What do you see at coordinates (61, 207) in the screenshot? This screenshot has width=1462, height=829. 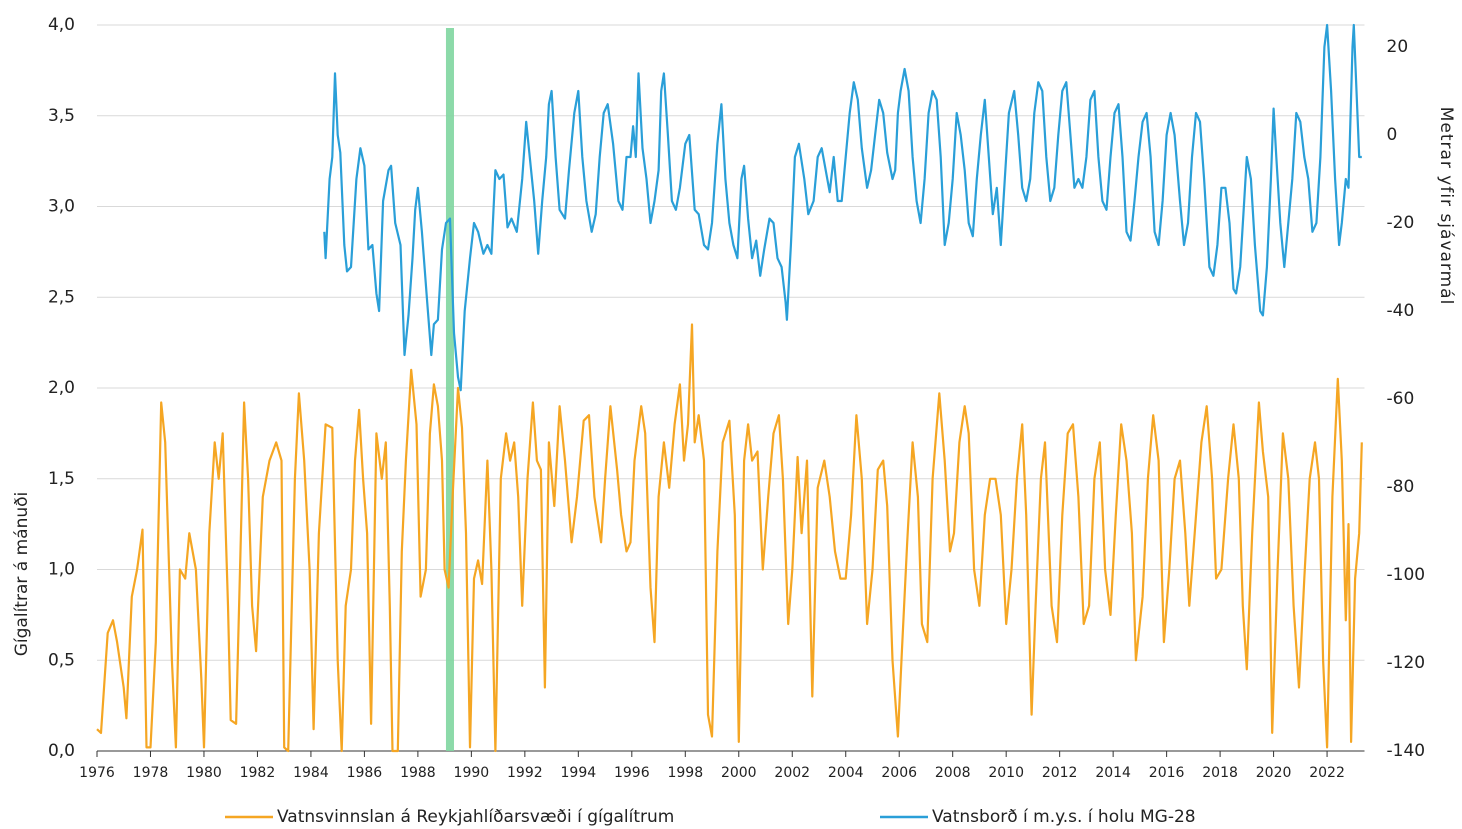 I see `y-tick-label: 3,0` at bounding box center [61, 207].